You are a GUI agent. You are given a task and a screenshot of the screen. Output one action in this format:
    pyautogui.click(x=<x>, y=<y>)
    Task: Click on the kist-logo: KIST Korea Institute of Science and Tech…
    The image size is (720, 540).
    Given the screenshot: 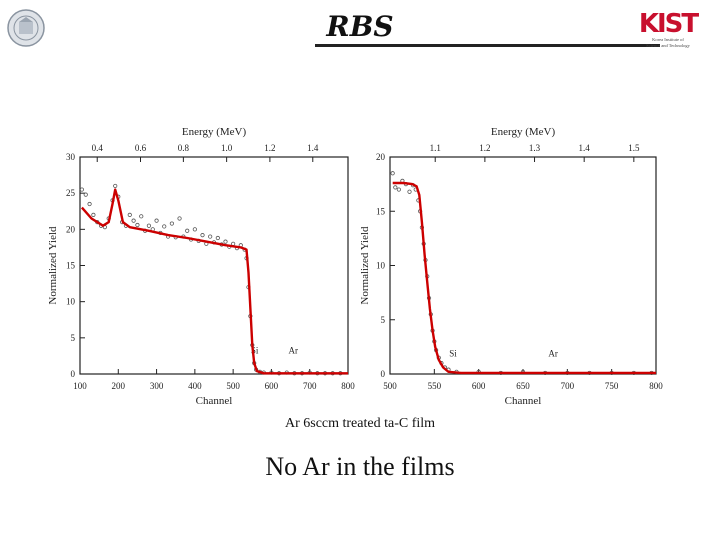 What is the action you would take?
    pyautogui.click(x=670, y=28)
    